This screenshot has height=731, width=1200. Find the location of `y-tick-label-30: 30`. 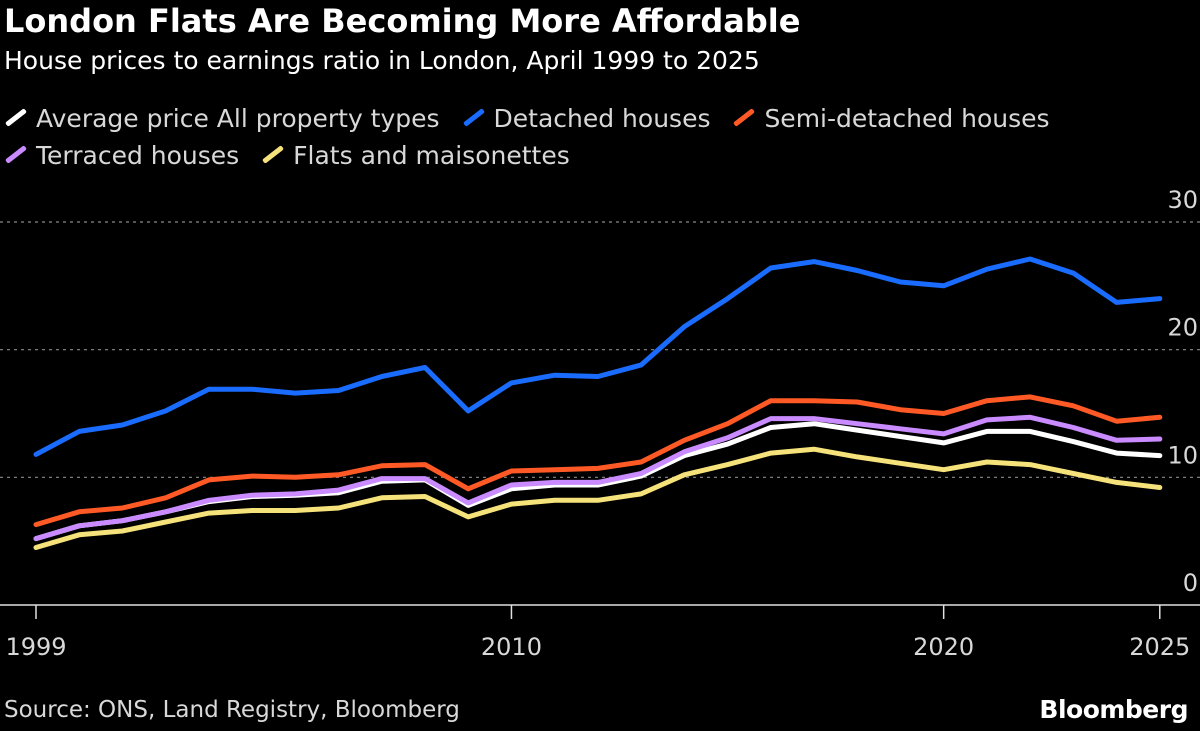

y-tick-label-30: 30 is located at coordinates (1182, 200).